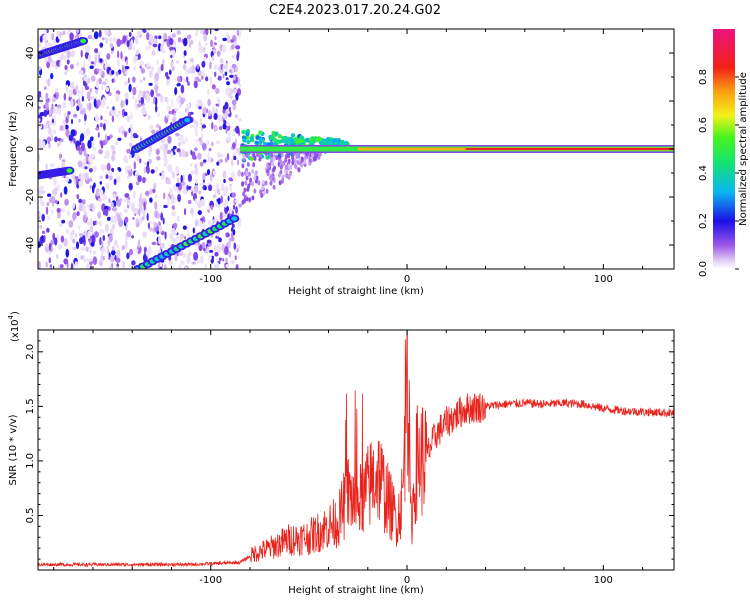 Image resolution: width=750 pixels, height=600 pixels. What do you see at coordinates (13, 149) in the screenshot?
I see `spectrogram-ylabel: Frequency (Hz)` at bounding box center [13, 149].